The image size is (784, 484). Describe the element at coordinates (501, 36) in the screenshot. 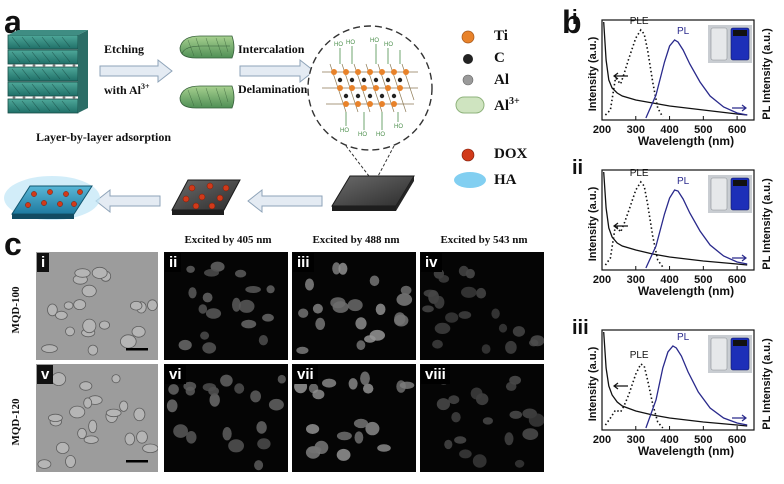

I see `legend-ti: Ti` at that location.